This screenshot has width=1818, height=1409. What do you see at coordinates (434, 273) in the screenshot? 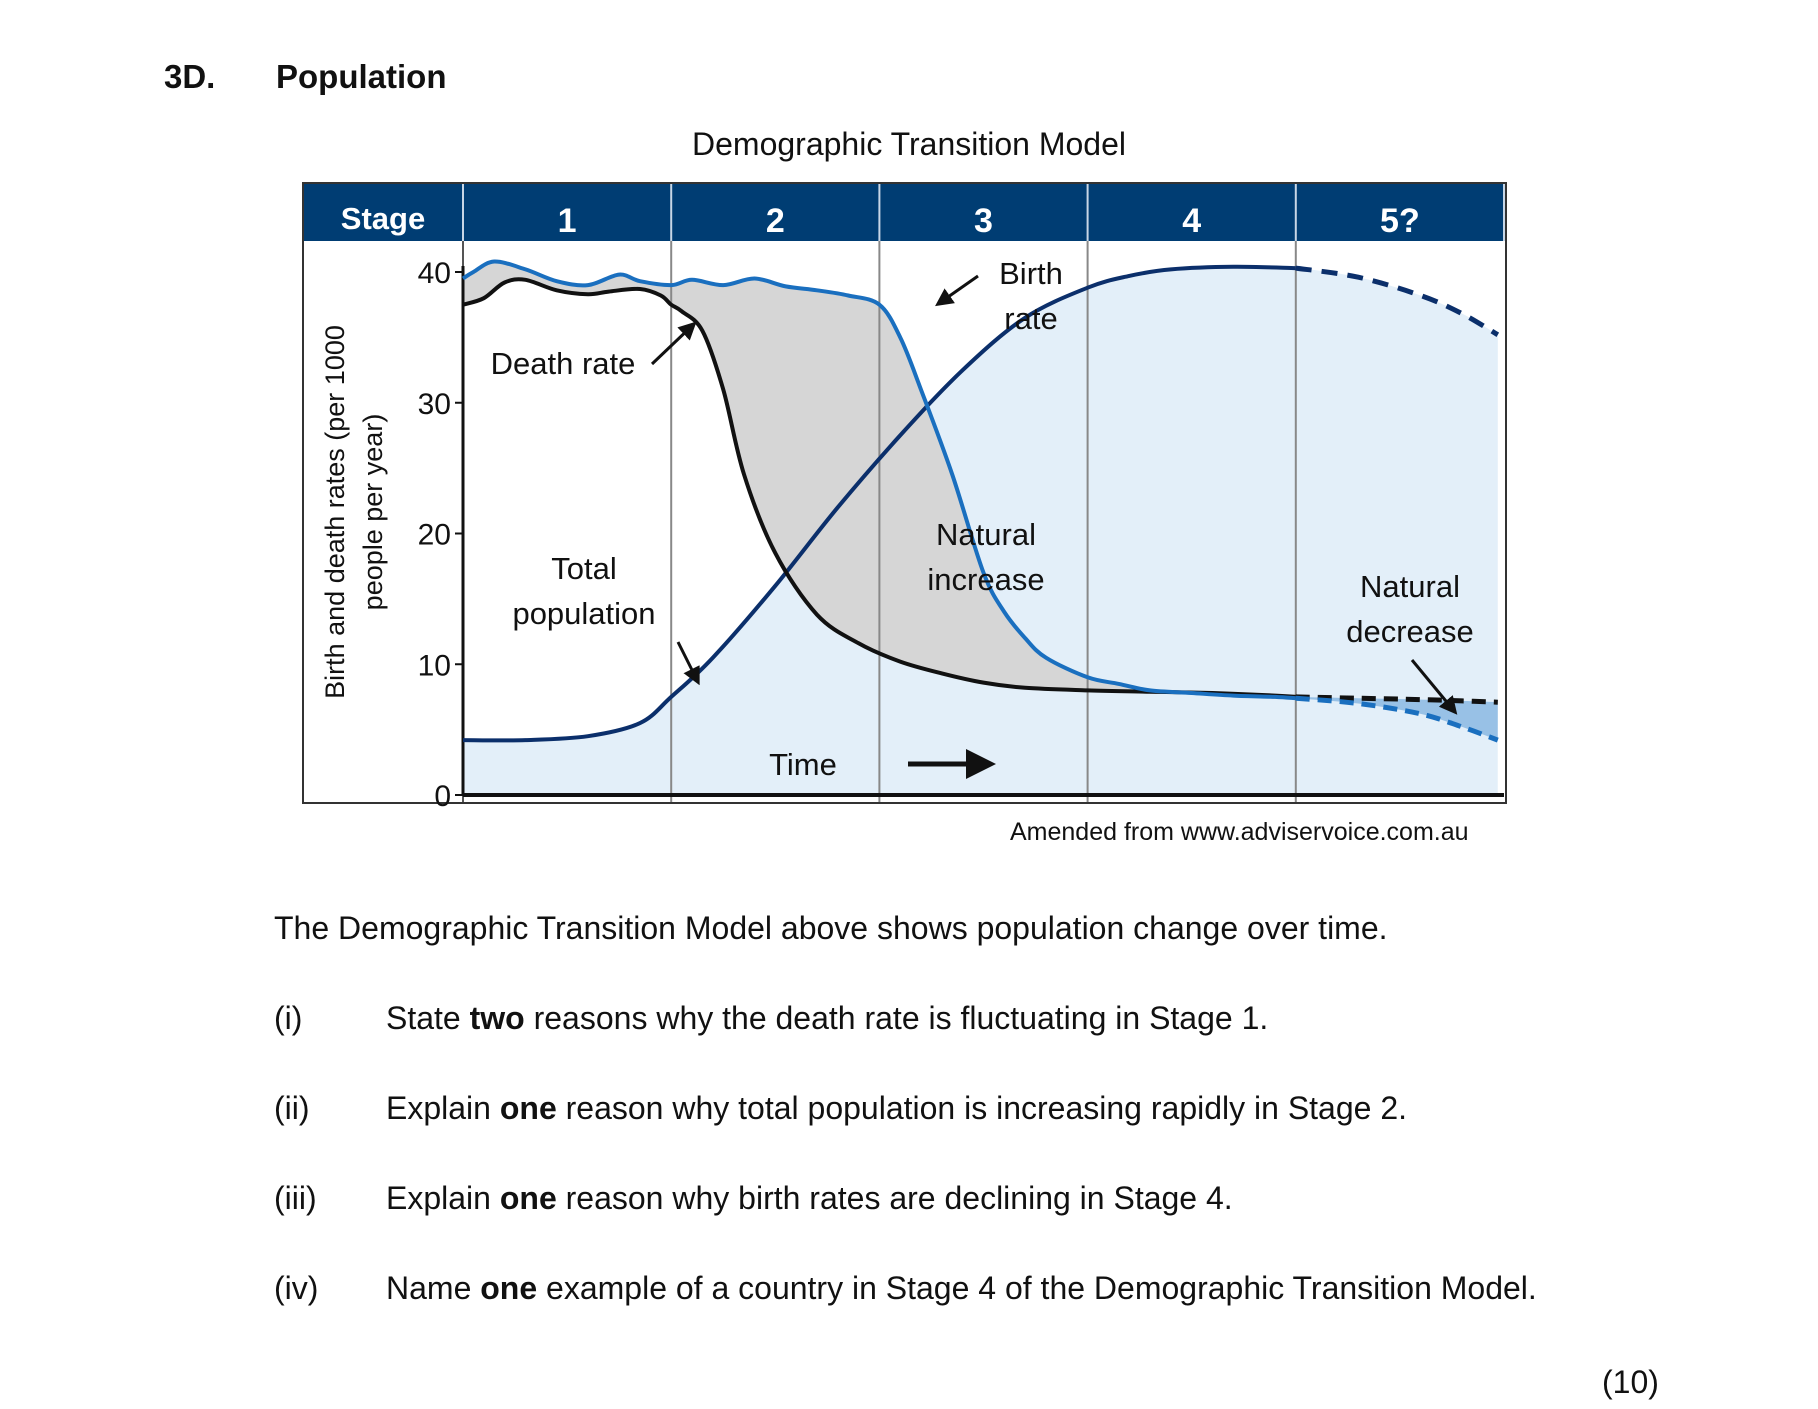
I see `y-tick-label: 40` at bounding box center [434, 273].